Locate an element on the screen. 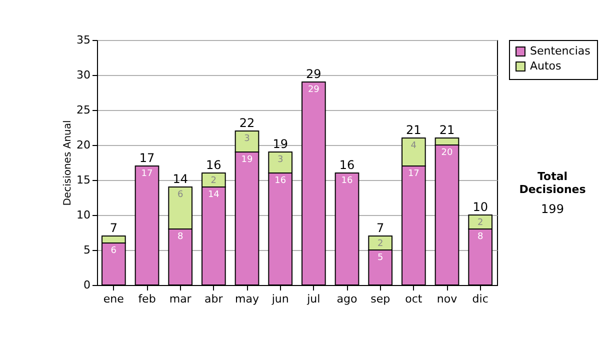 Image resolution: width=600 pixels, height=340 pixels. text: 199 is located at coordinates (552, 209).